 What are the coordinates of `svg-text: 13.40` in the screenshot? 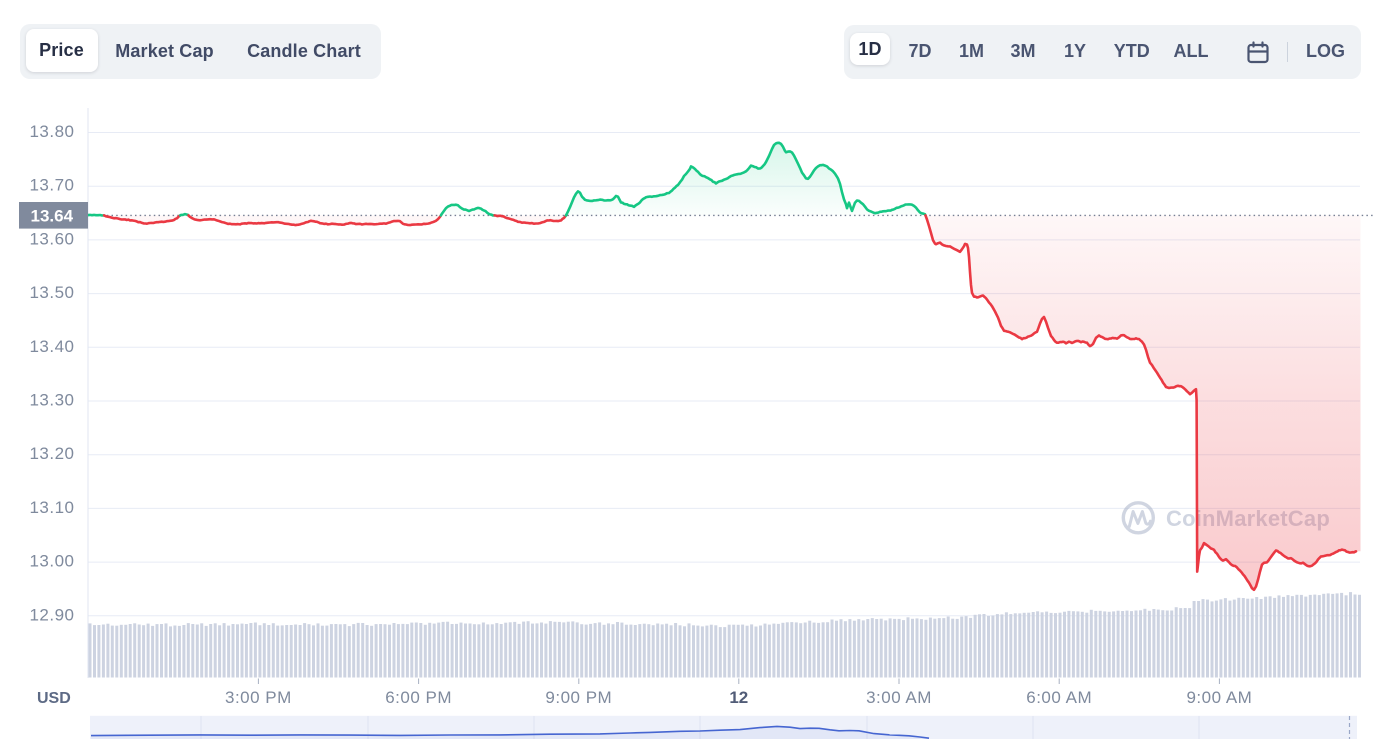 It's located at (51, 346).